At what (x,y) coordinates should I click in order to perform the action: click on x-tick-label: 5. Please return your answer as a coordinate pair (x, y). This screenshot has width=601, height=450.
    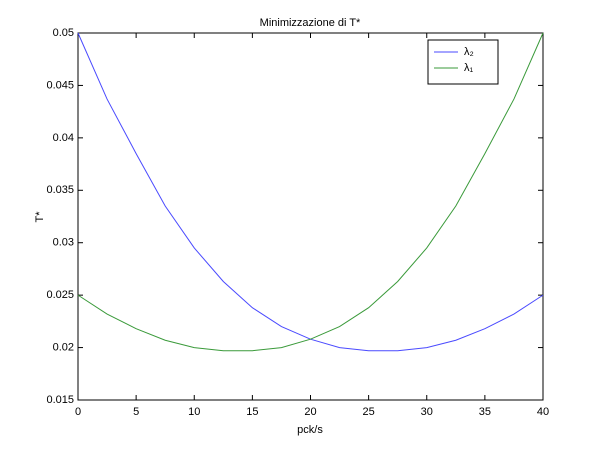
    Looking at the image, I should click on (136, 412).